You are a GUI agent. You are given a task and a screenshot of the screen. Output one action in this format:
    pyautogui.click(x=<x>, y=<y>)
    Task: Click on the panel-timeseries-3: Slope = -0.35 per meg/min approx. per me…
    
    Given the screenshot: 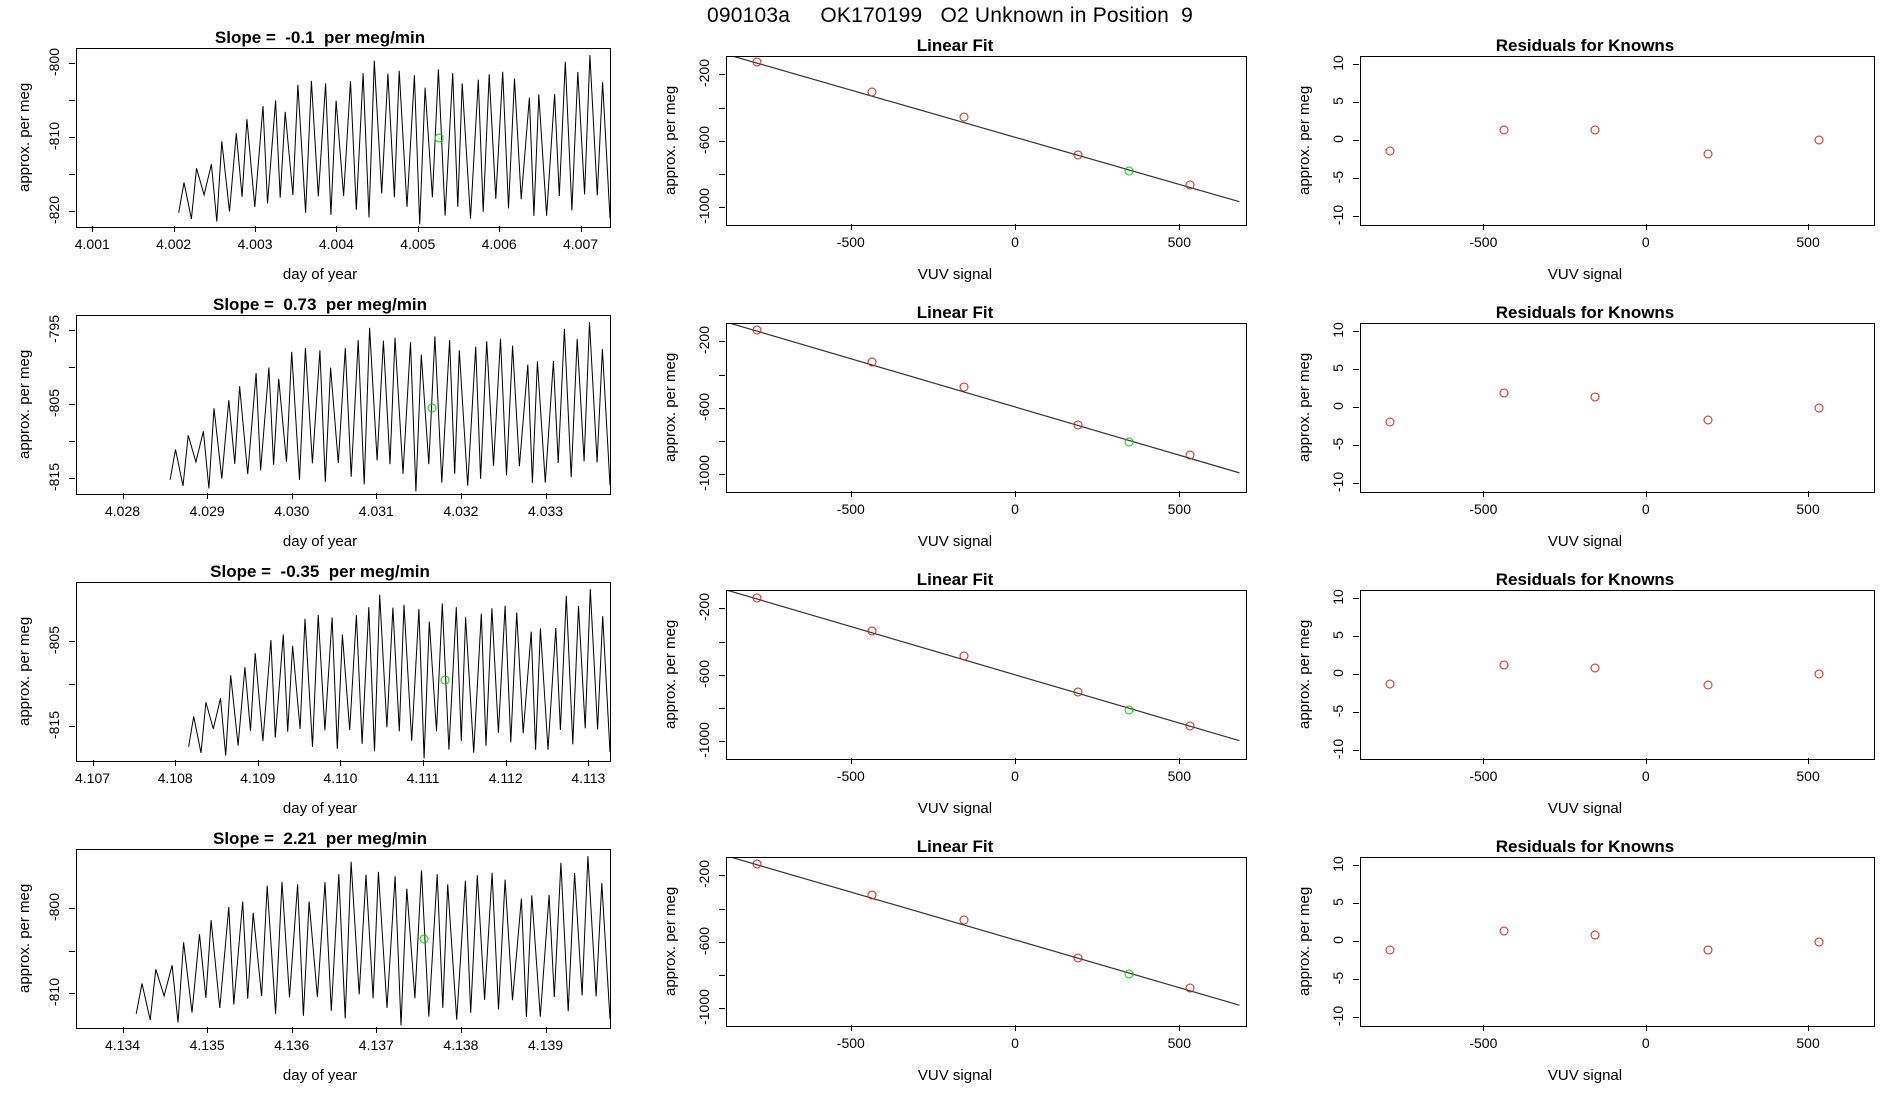 What is the action you would take?
    pyautogui.click(x=320, y=696)
    